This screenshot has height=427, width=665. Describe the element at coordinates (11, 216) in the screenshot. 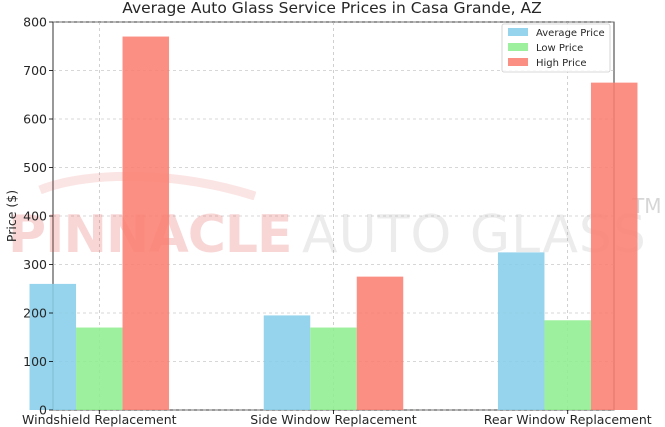

I see `y-axis-label: Price ($)` at that location.